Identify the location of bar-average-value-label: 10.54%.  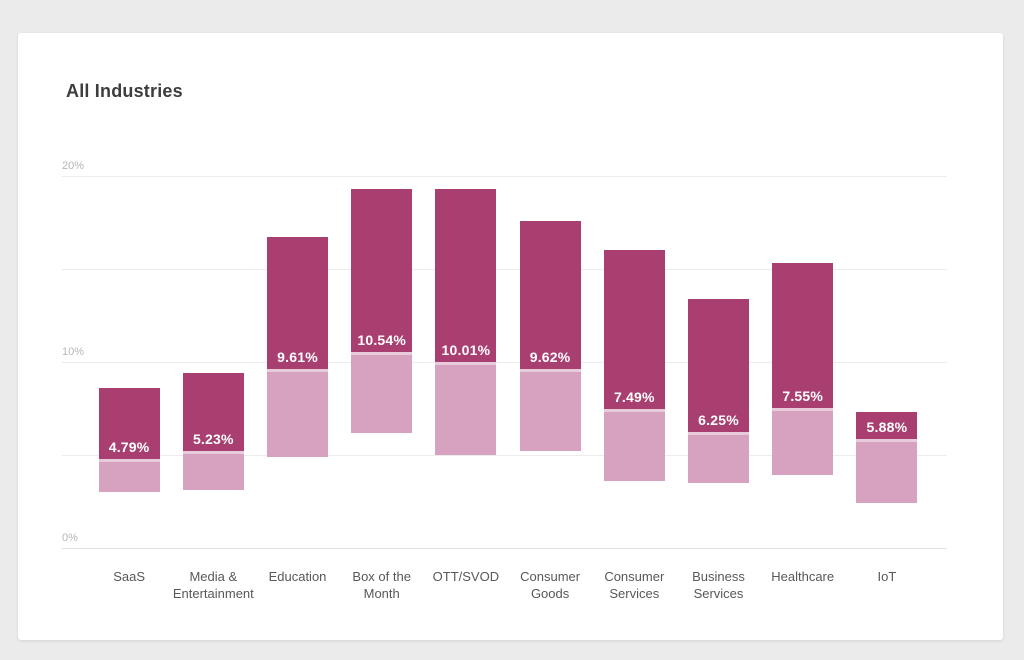
(382, 339).